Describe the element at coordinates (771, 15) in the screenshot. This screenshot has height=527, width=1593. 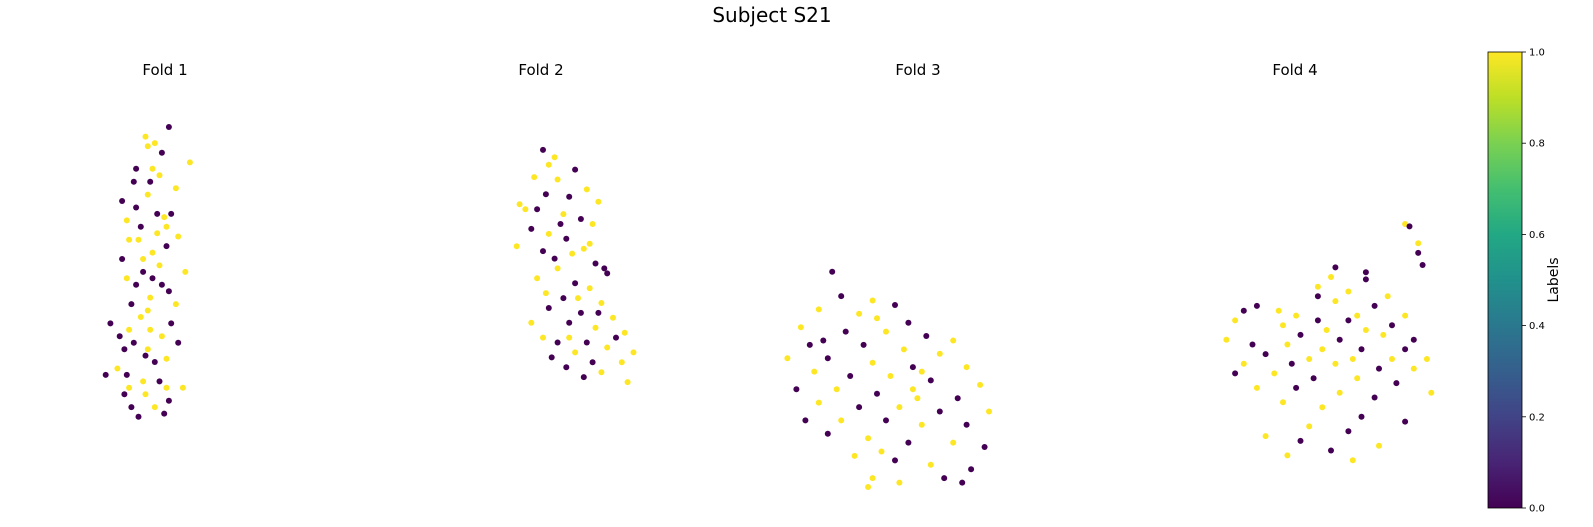
I see `figure-title: Subject S21` at that location.